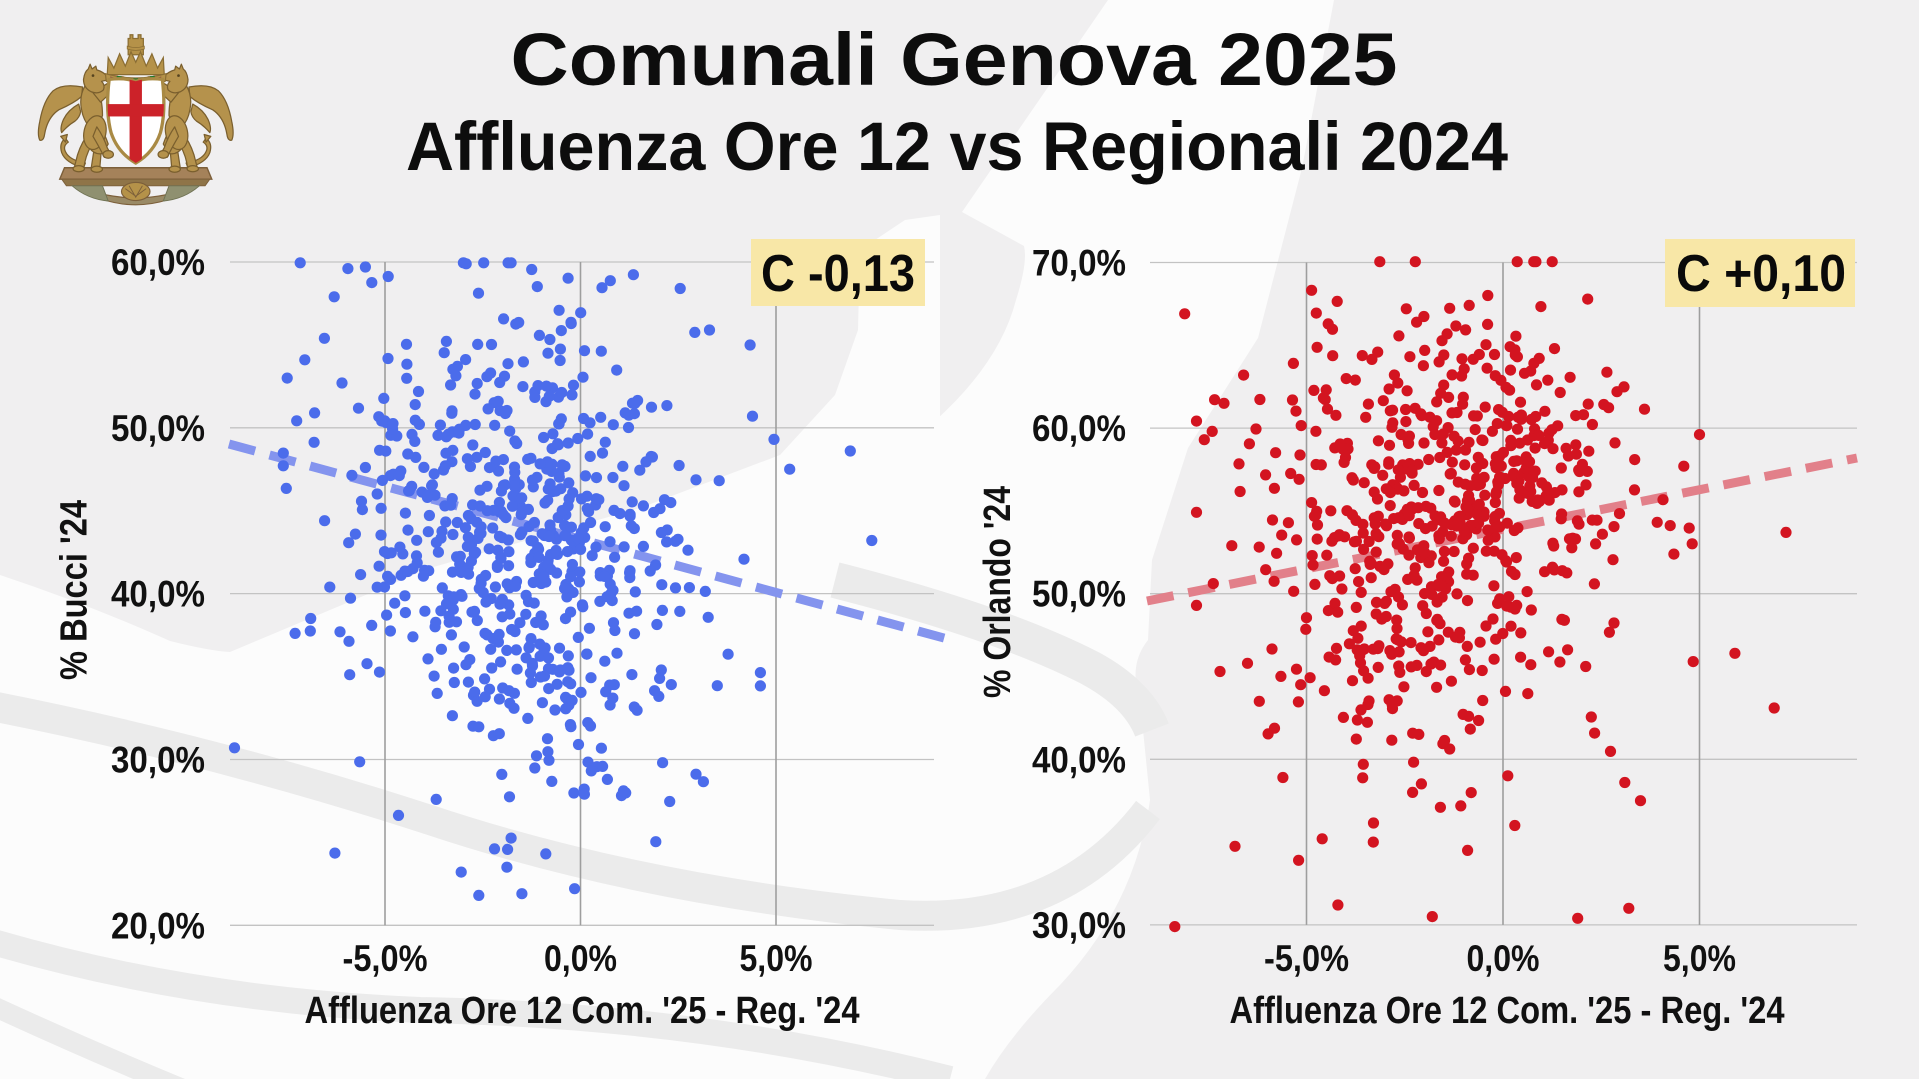  I want to click on svg-text: 20,0%, so click(158, 925).